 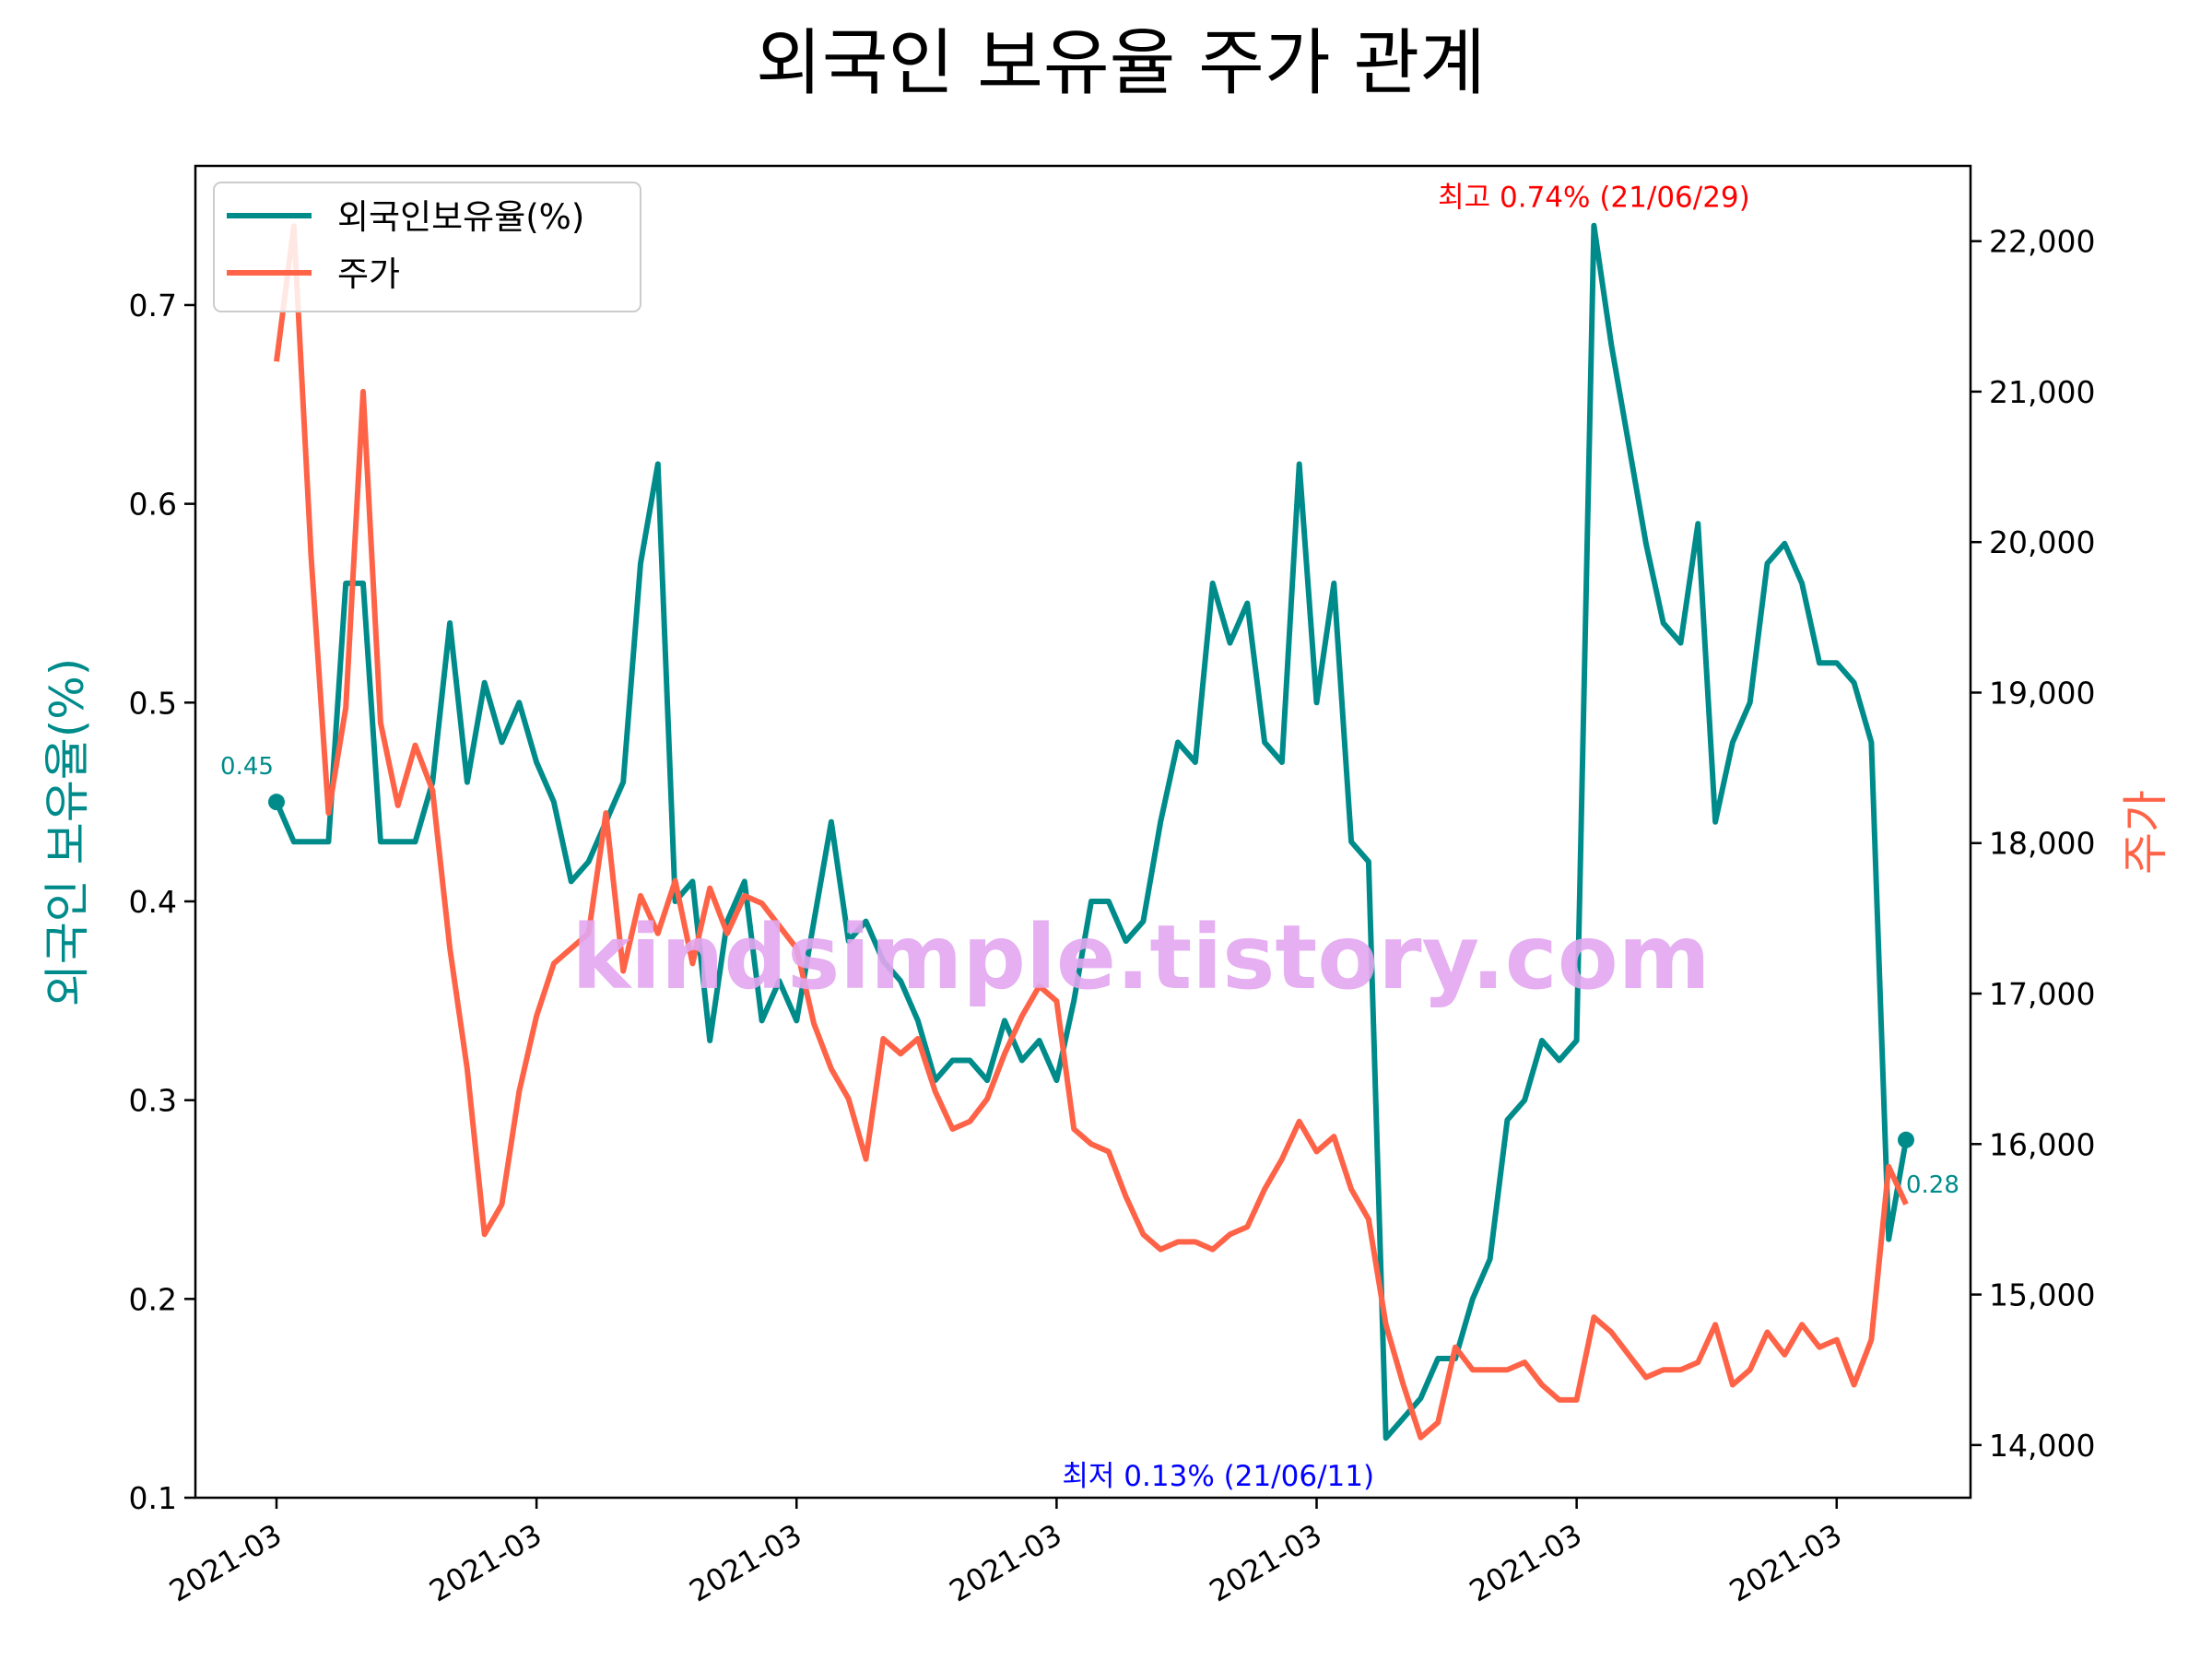 What do you see at coordinates (153, 306) in the screenshot?
I see `left-tick-label: 0.7` at bounding box center [153, 306].